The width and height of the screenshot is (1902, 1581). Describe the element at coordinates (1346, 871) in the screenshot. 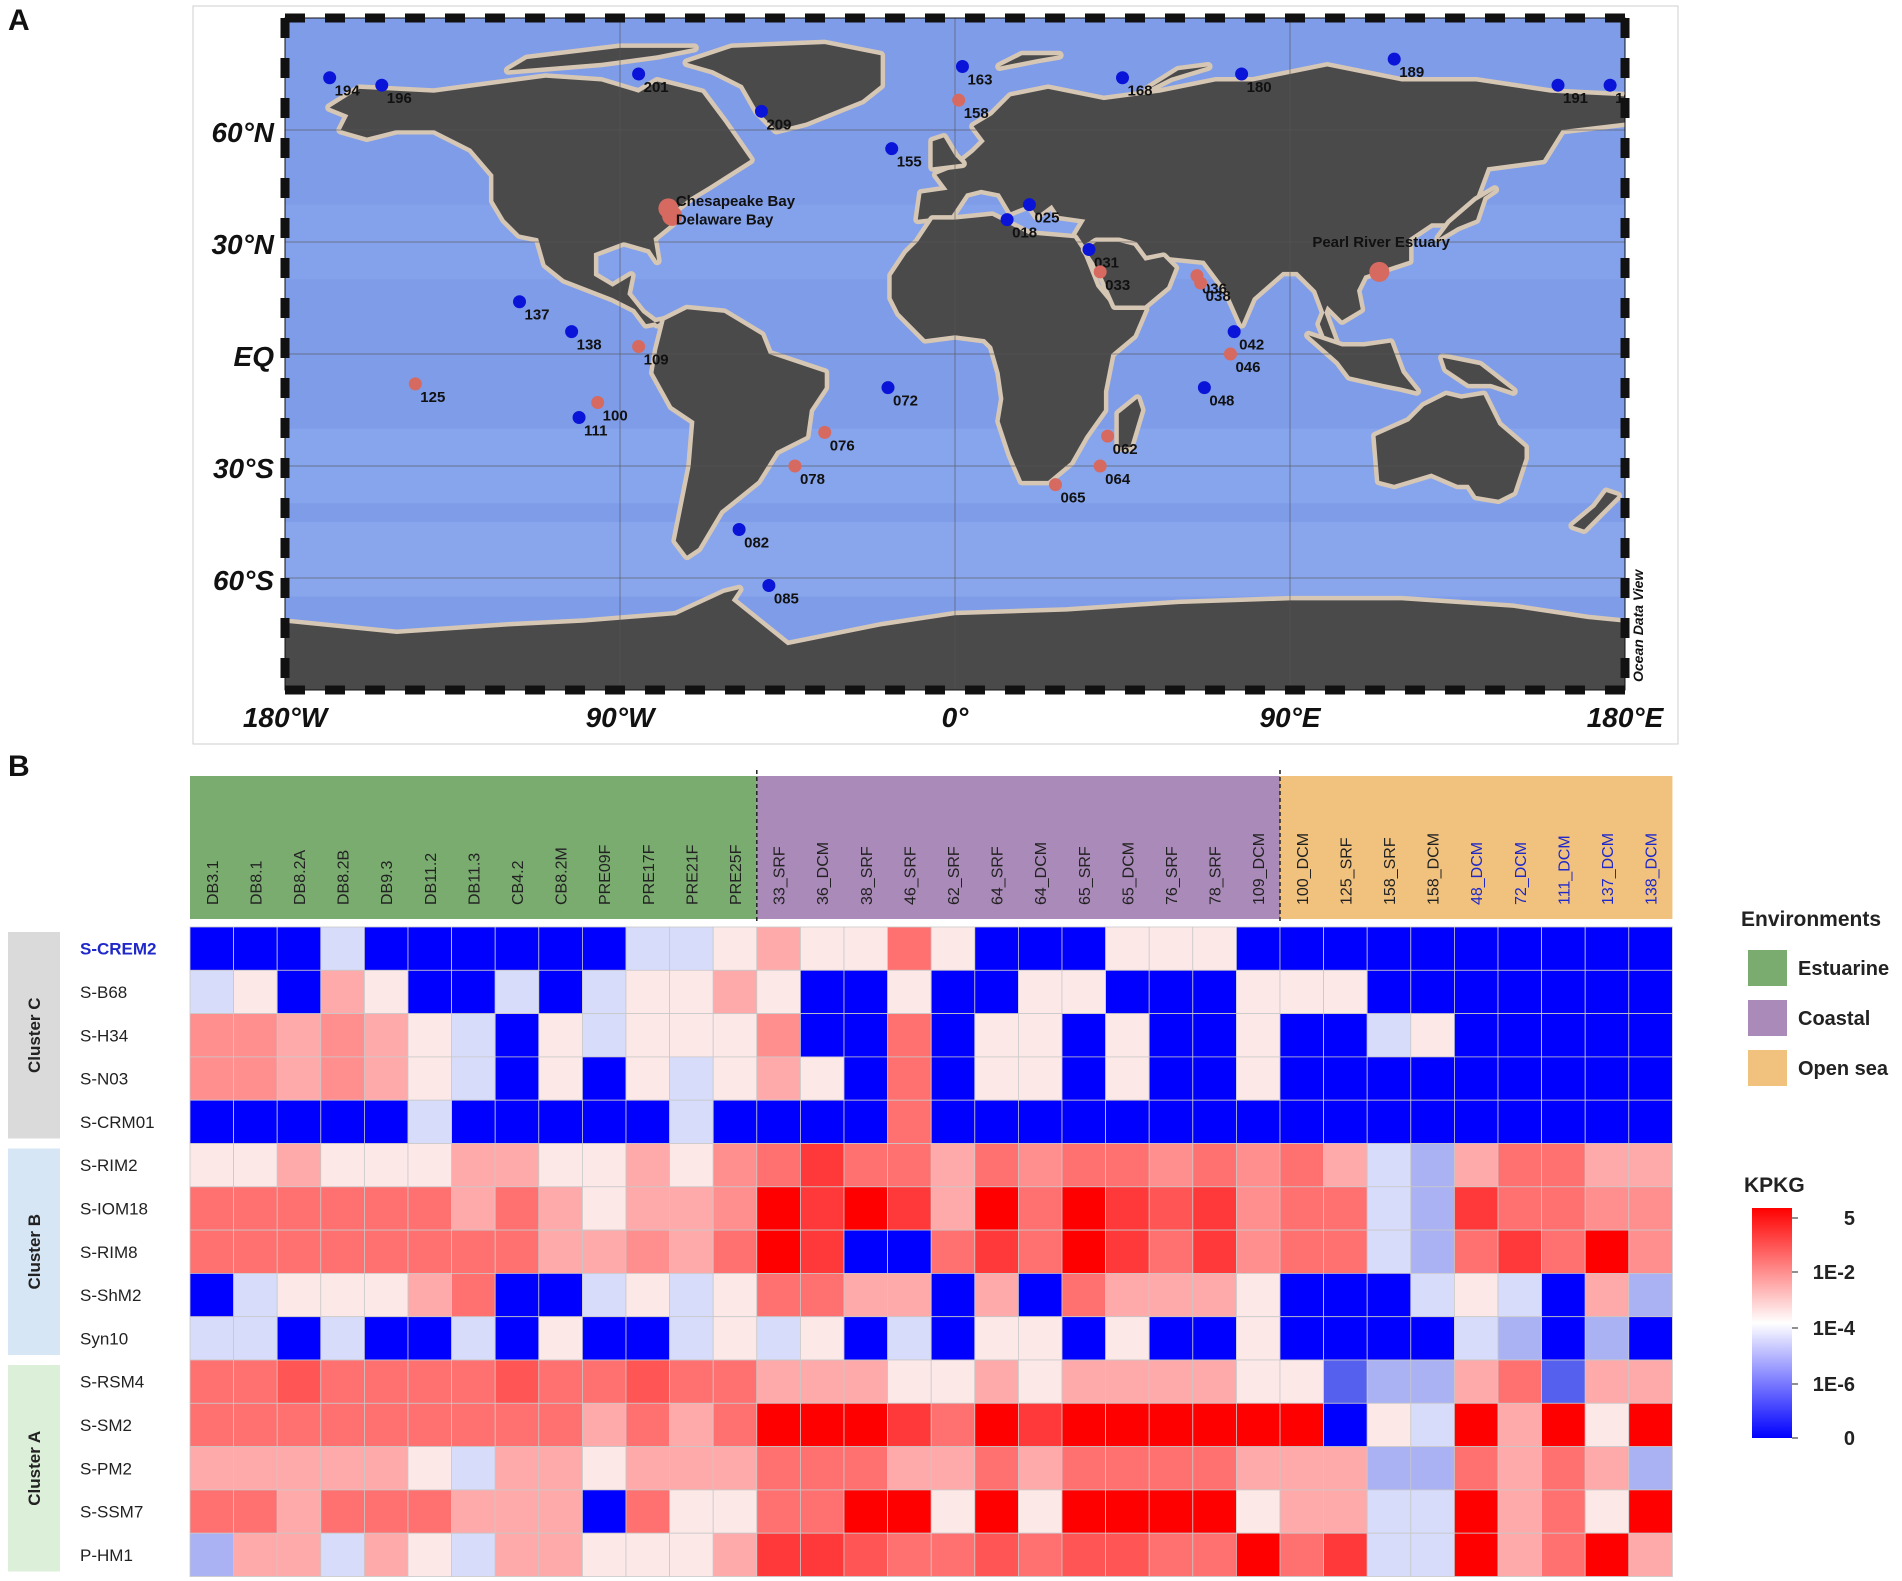

I see `column-label: 125_SRF` at that location.